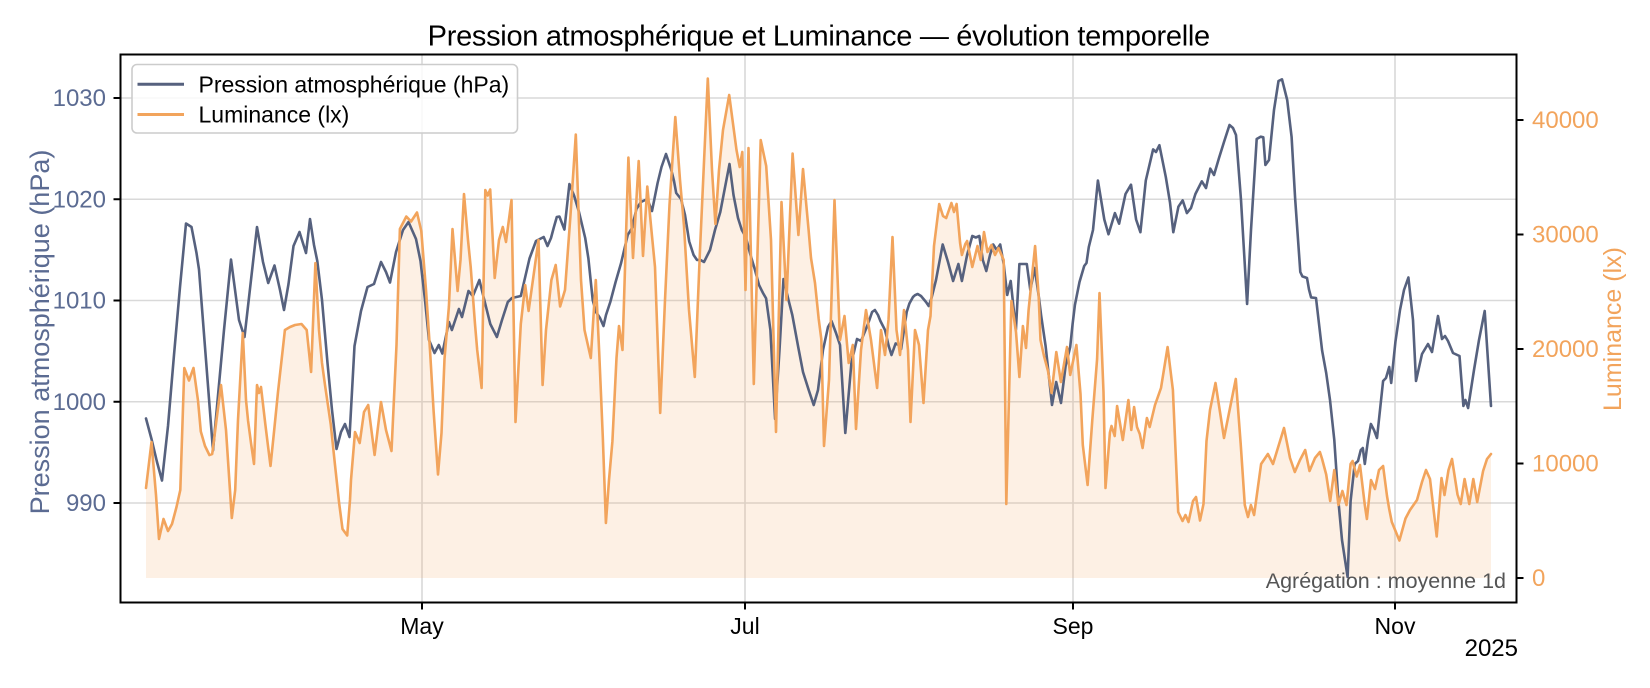 This screenshot has height=688, width=1650. Describe the element at coordinates (79, 199) in the screenshot. I see `svg-text: 1020` at that location.